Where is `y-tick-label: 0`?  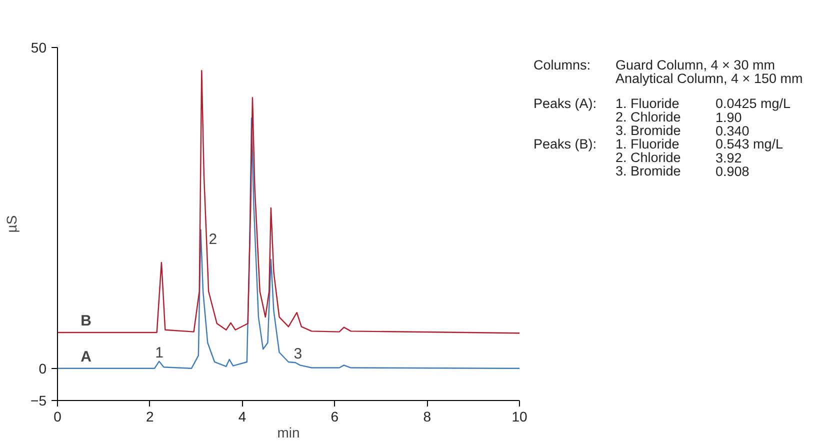 y-tick-label: 0 is located at coordinates (42, 368).